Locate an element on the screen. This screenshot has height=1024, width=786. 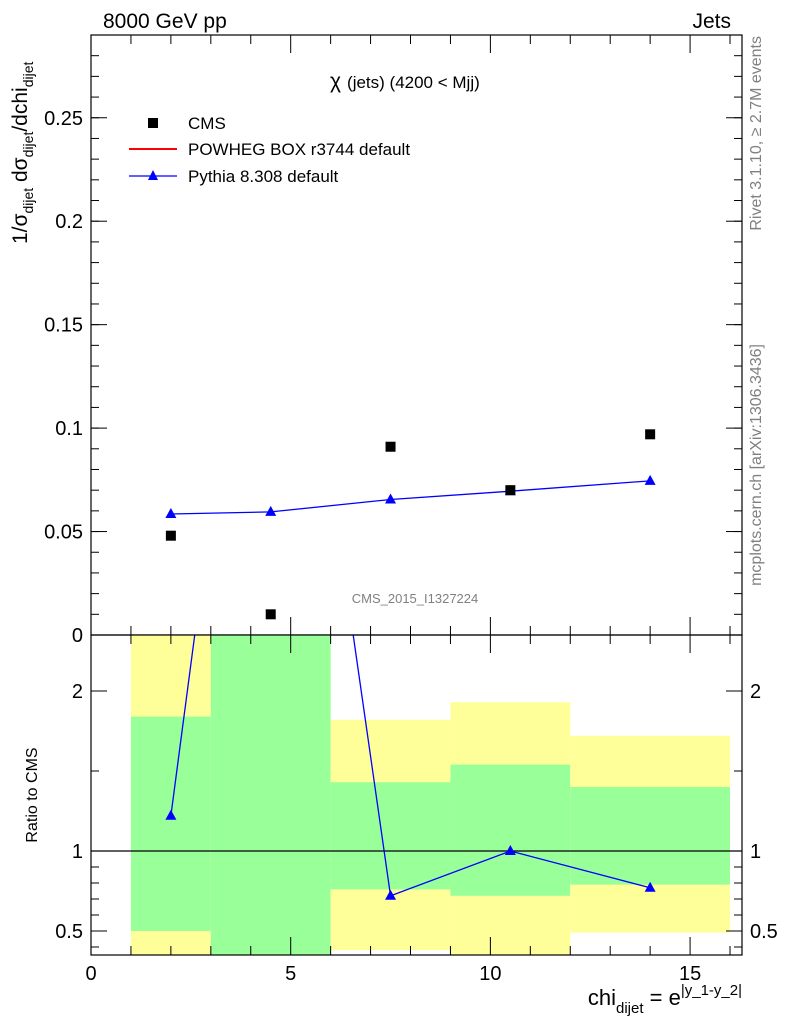
ratio-y-tick-label-right: 1 is located at coordinates (755, 852).